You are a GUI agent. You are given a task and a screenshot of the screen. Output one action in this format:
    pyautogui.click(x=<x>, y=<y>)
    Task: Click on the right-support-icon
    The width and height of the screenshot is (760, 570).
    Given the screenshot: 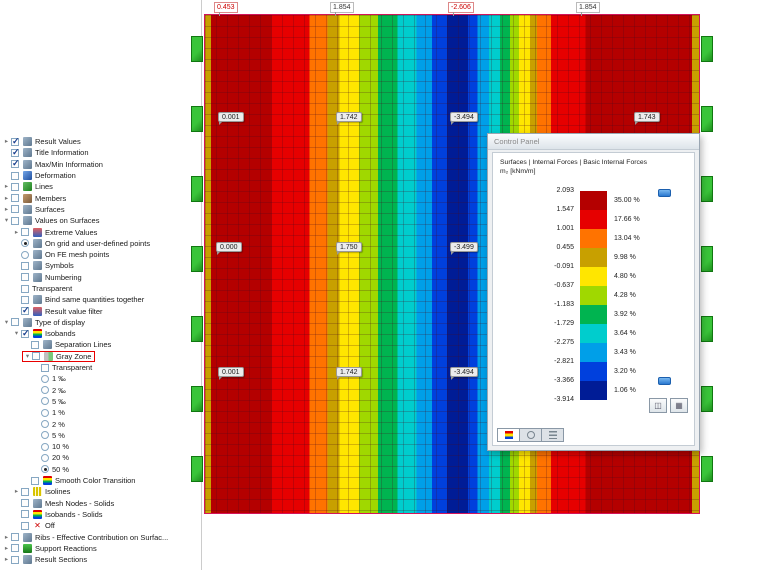 What is the action you would take?
    pyautogui.click(x=707, y=469)
    